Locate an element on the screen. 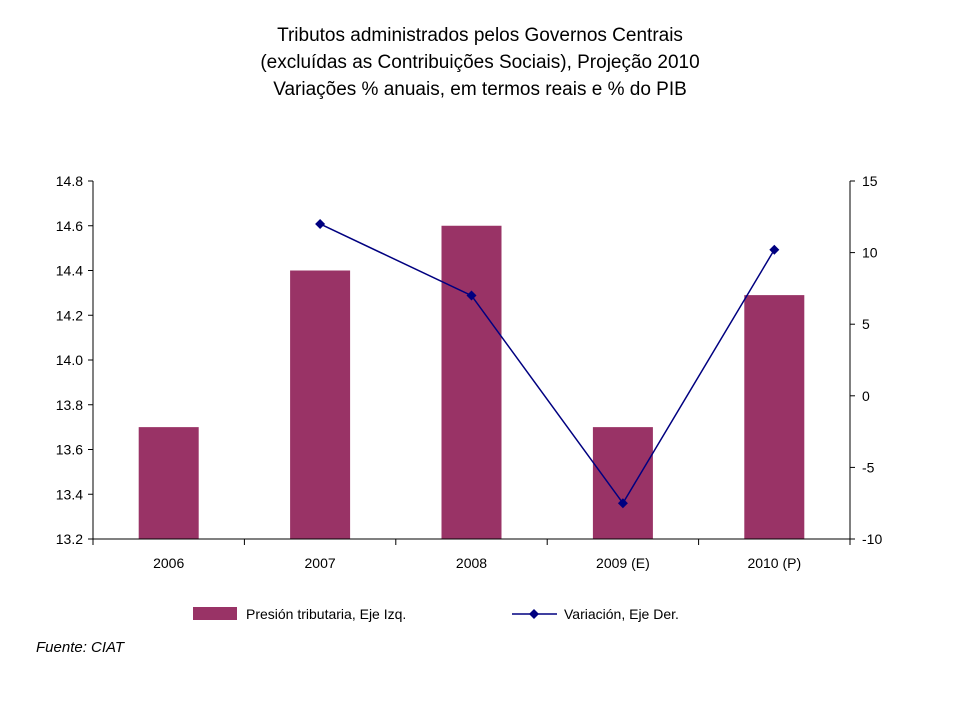 The height and width of the screenshot is (720, 960). right-tick-label: 0 is located at coordinates (866, 396).